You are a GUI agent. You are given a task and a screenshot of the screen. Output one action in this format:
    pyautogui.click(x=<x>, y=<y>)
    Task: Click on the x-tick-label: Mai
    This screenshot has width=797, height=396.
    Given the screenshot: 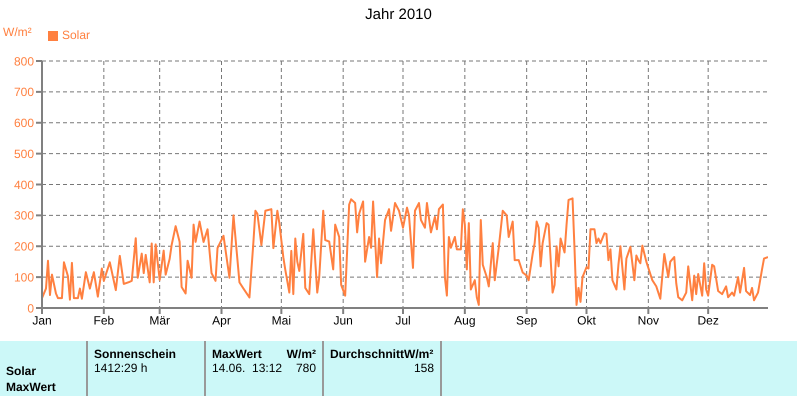 What is the action you would take?
    pyautogui.click(x=282, y=321)
    